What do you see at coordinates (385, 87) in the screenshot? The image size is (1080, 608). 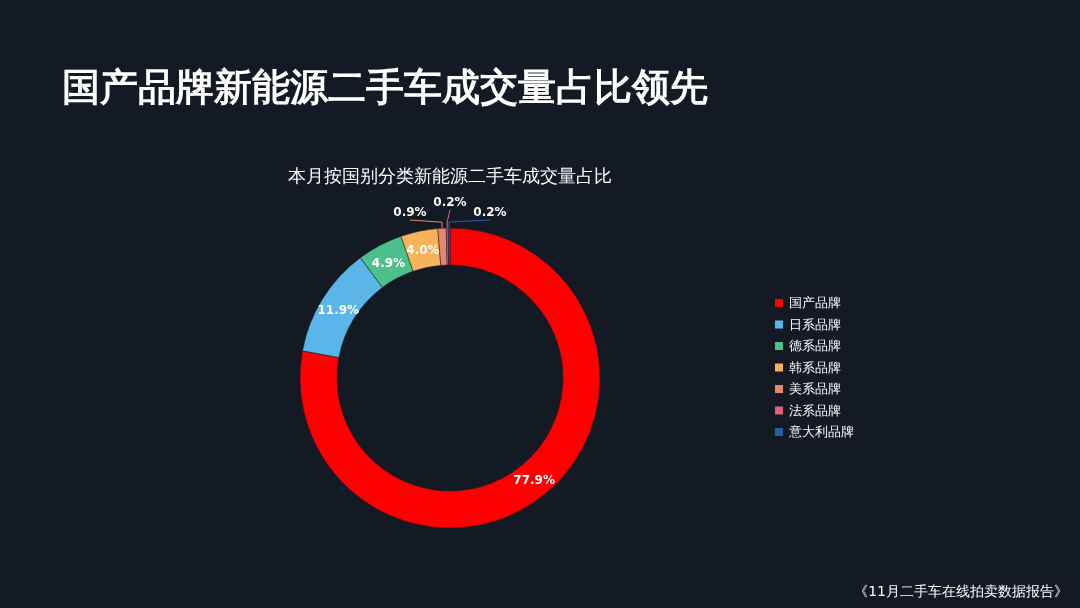 I see `chart-title: 国产品牌新能源二手车成交量占比领先` at bounding box center [385, 87].